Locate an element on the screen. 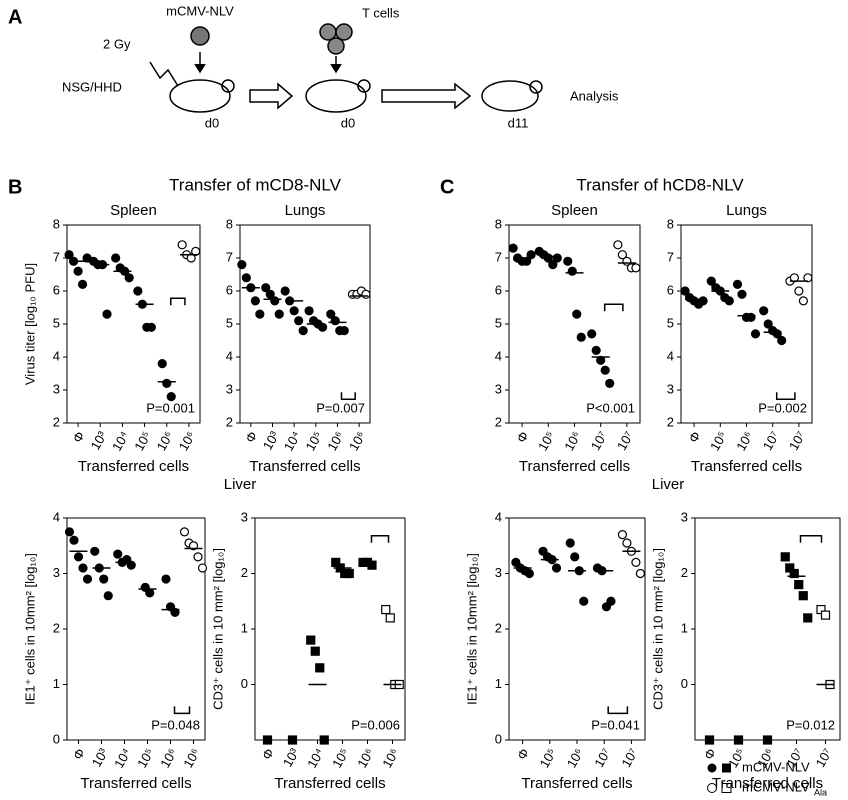  y-axis-label: IE1⁺ cells in 10mm² [log₁₀] is located at coordinates (471, 629).